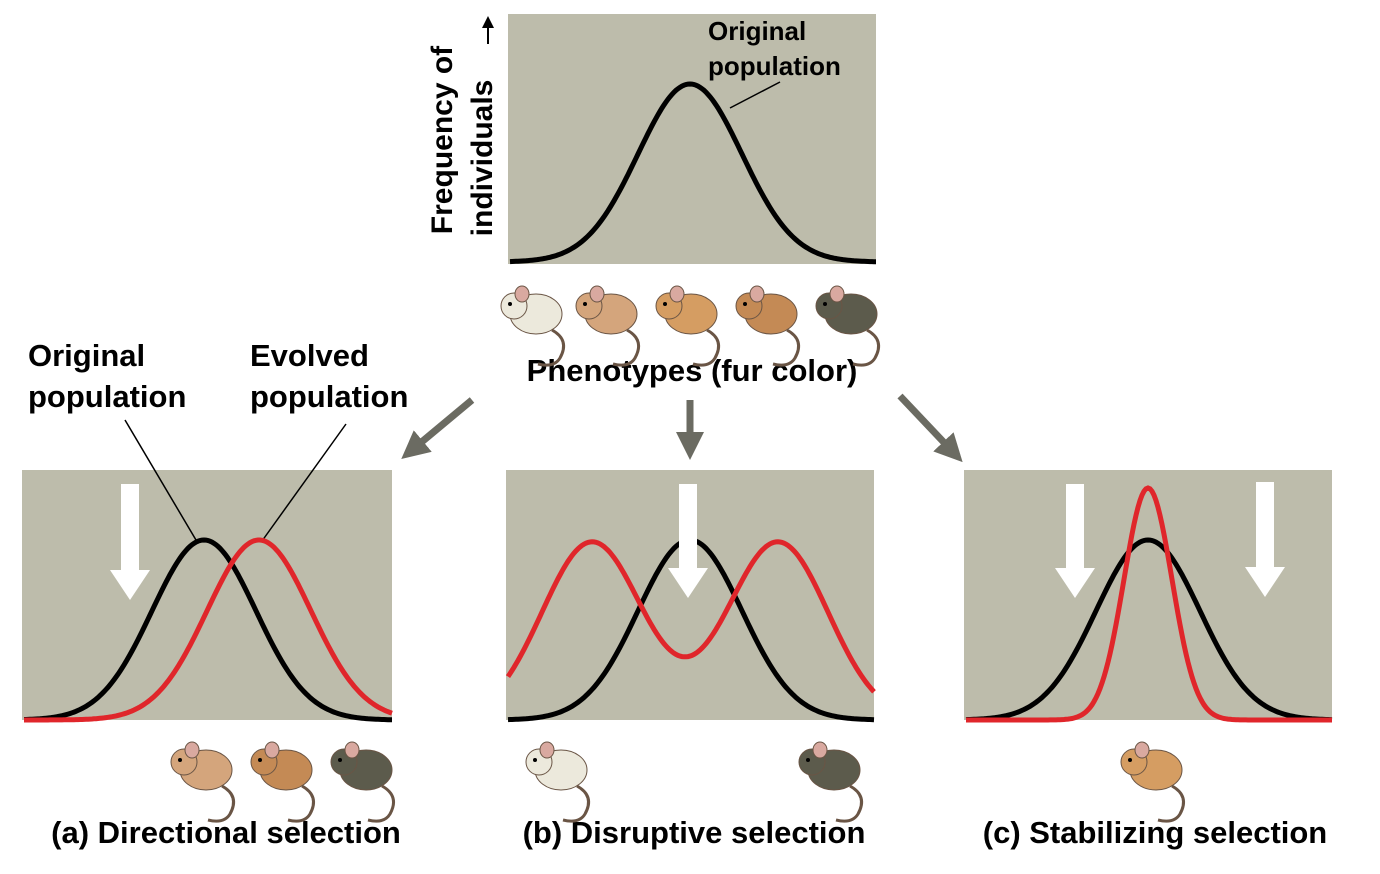  I want to click on legend-evolved: population, so click(329, 396).